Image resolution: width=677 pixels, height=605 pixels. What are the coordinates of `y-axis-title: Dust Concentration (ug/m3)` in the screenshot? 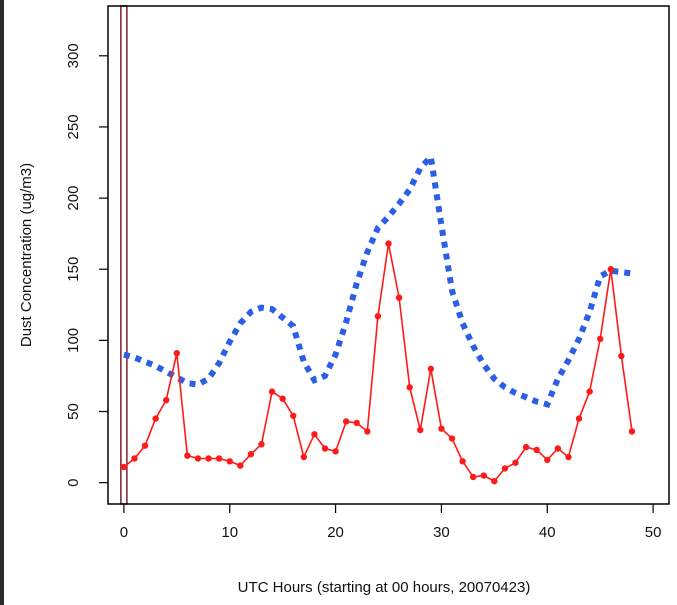 It's located at (26, 255).